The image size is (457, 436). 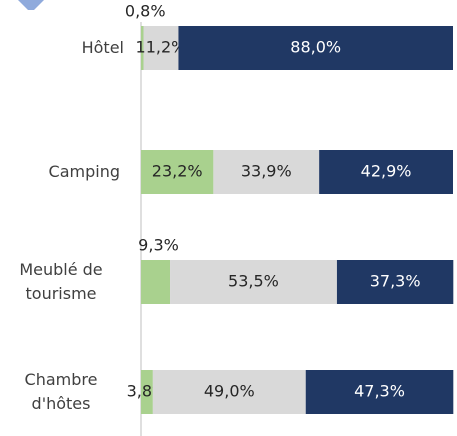 I want to click on category-label: Chambre d'hôtes, so click(x=61, y=392).